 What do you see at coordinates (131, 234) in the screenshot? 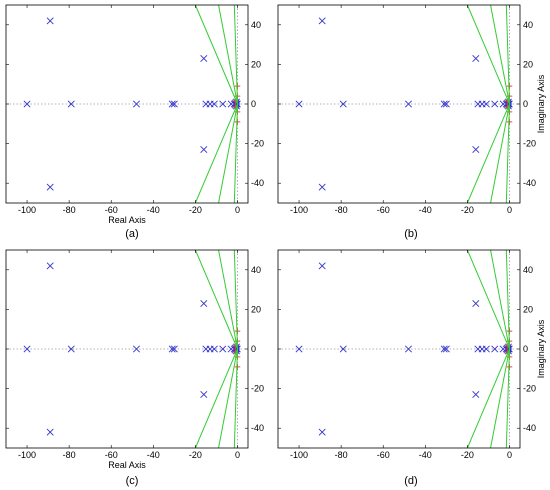
I see `panel-label: (a)` at bounding box center [131, 234].